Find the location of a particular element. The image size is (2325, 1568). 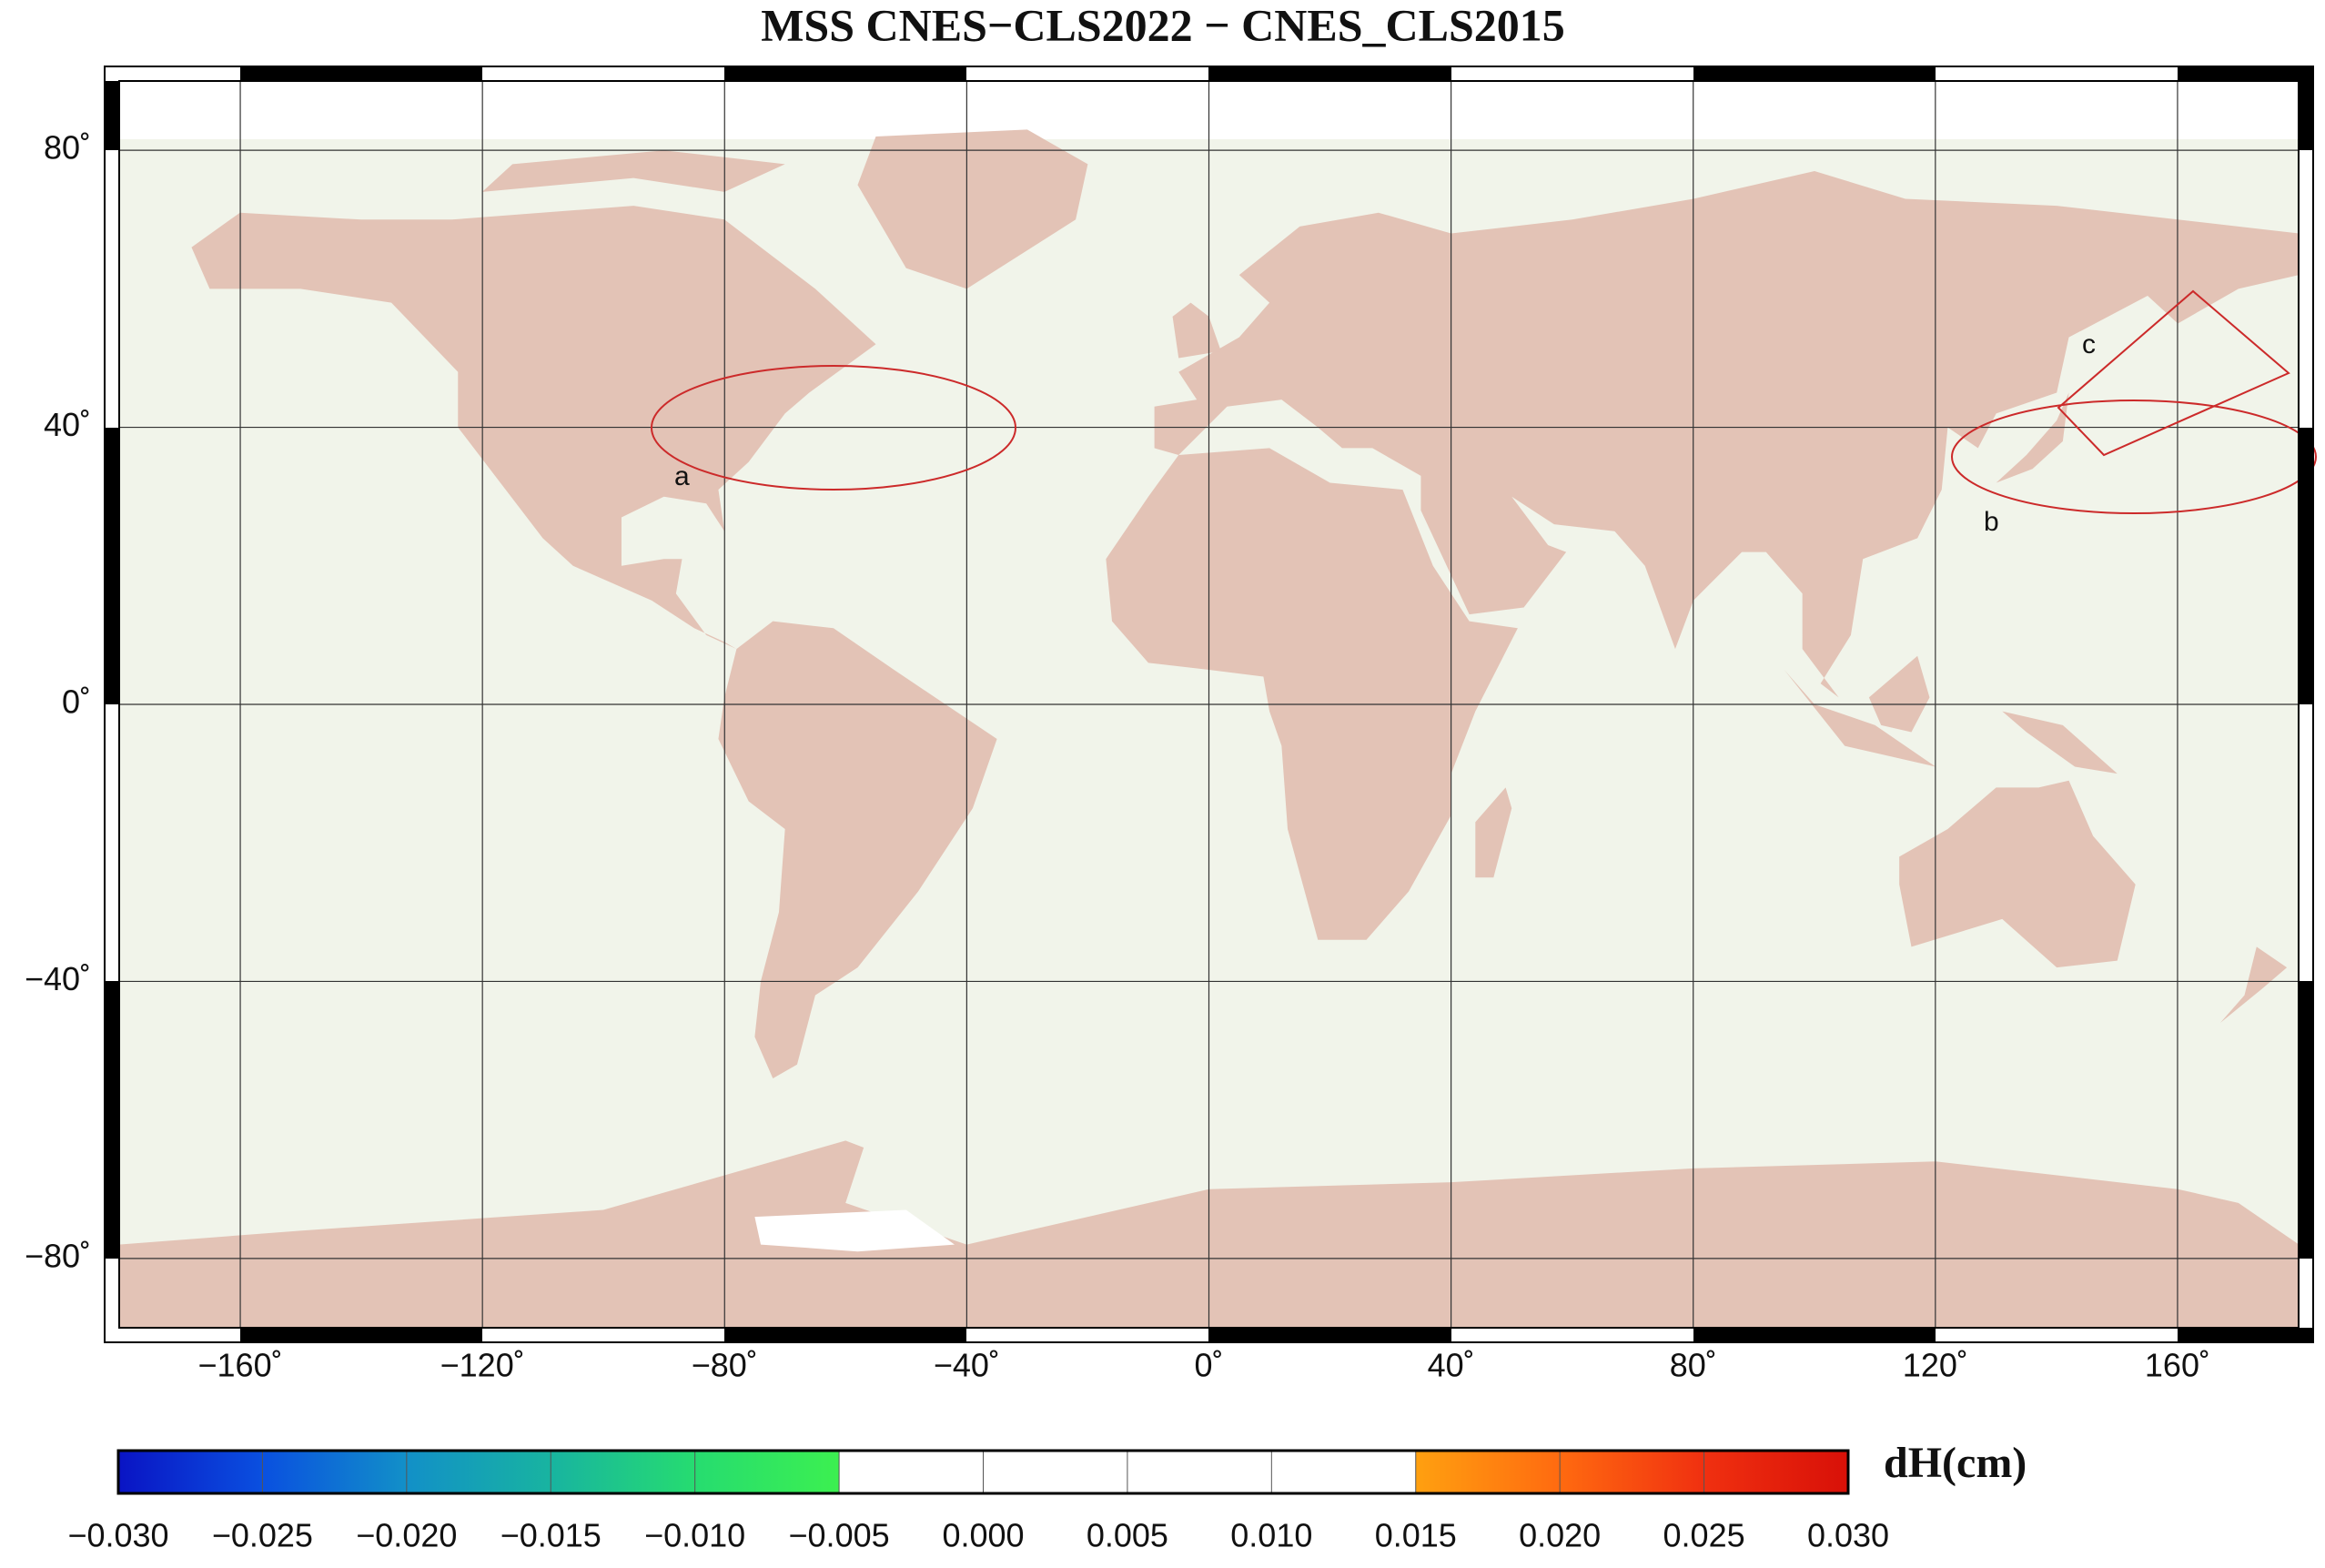

annotation-labels: a b c is located at coordinates (1385, 433).